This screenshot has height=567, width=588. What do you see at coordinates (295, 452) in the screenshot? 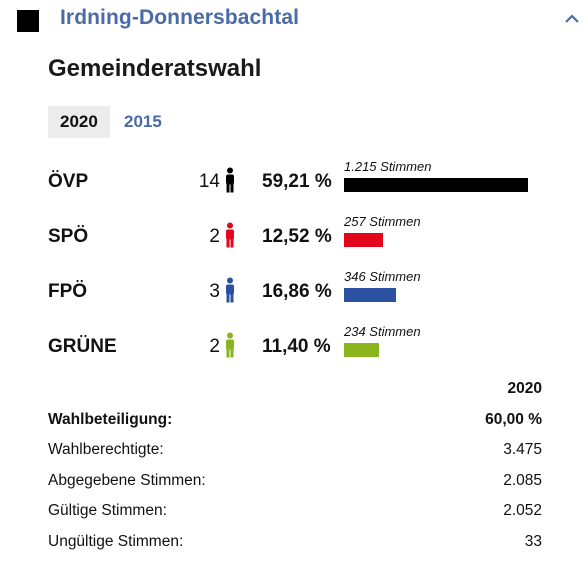
I see `stats-row-eligible: Wahlberechtigte: 3.475` at bounding box center [295, 452].